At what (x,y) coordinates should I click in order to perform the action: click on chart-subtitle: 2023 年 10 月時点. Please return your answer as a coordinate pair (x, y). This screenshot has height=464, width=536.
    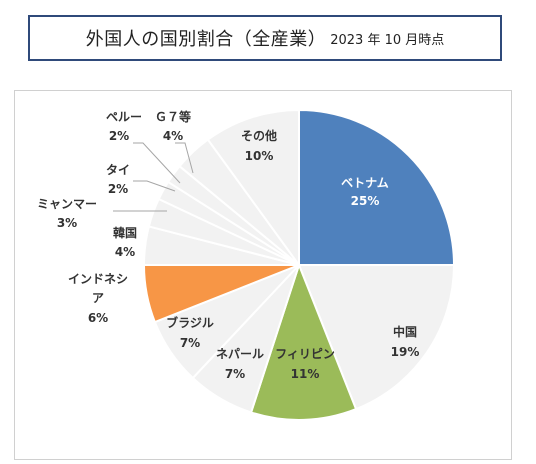
    Looking at the image, I should click on (387, 40).